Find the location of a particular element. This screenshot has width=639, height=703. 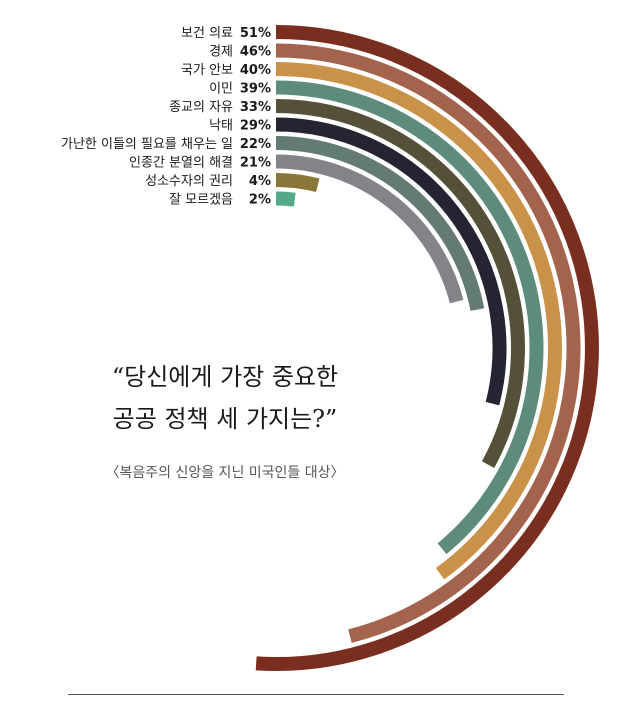

value-label-5: 33% is located at coordinates (255, 107).